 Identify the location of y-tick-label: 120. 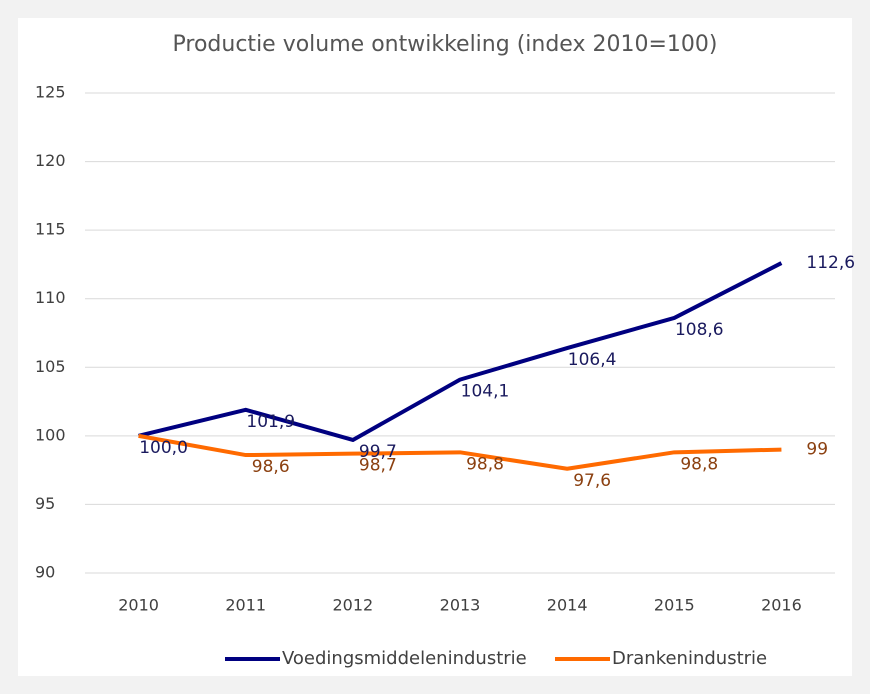
(50, 160).